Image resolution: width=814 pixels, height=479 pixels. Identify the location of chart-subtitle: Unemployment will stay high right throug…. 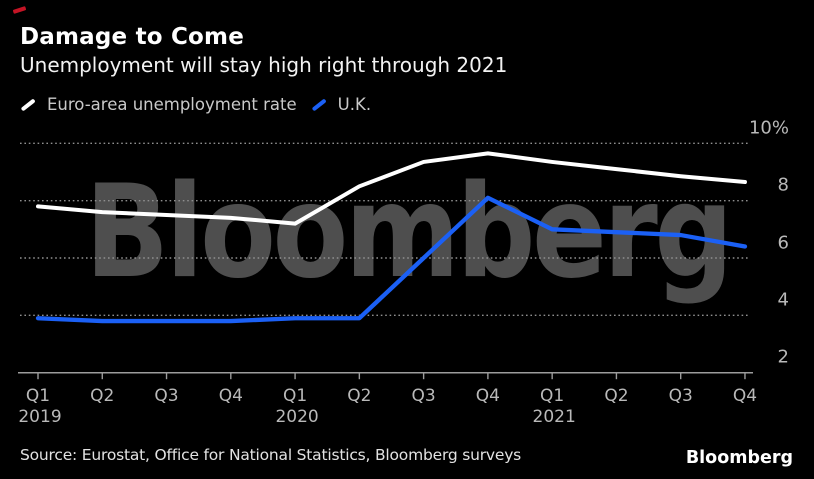
(264, 65).